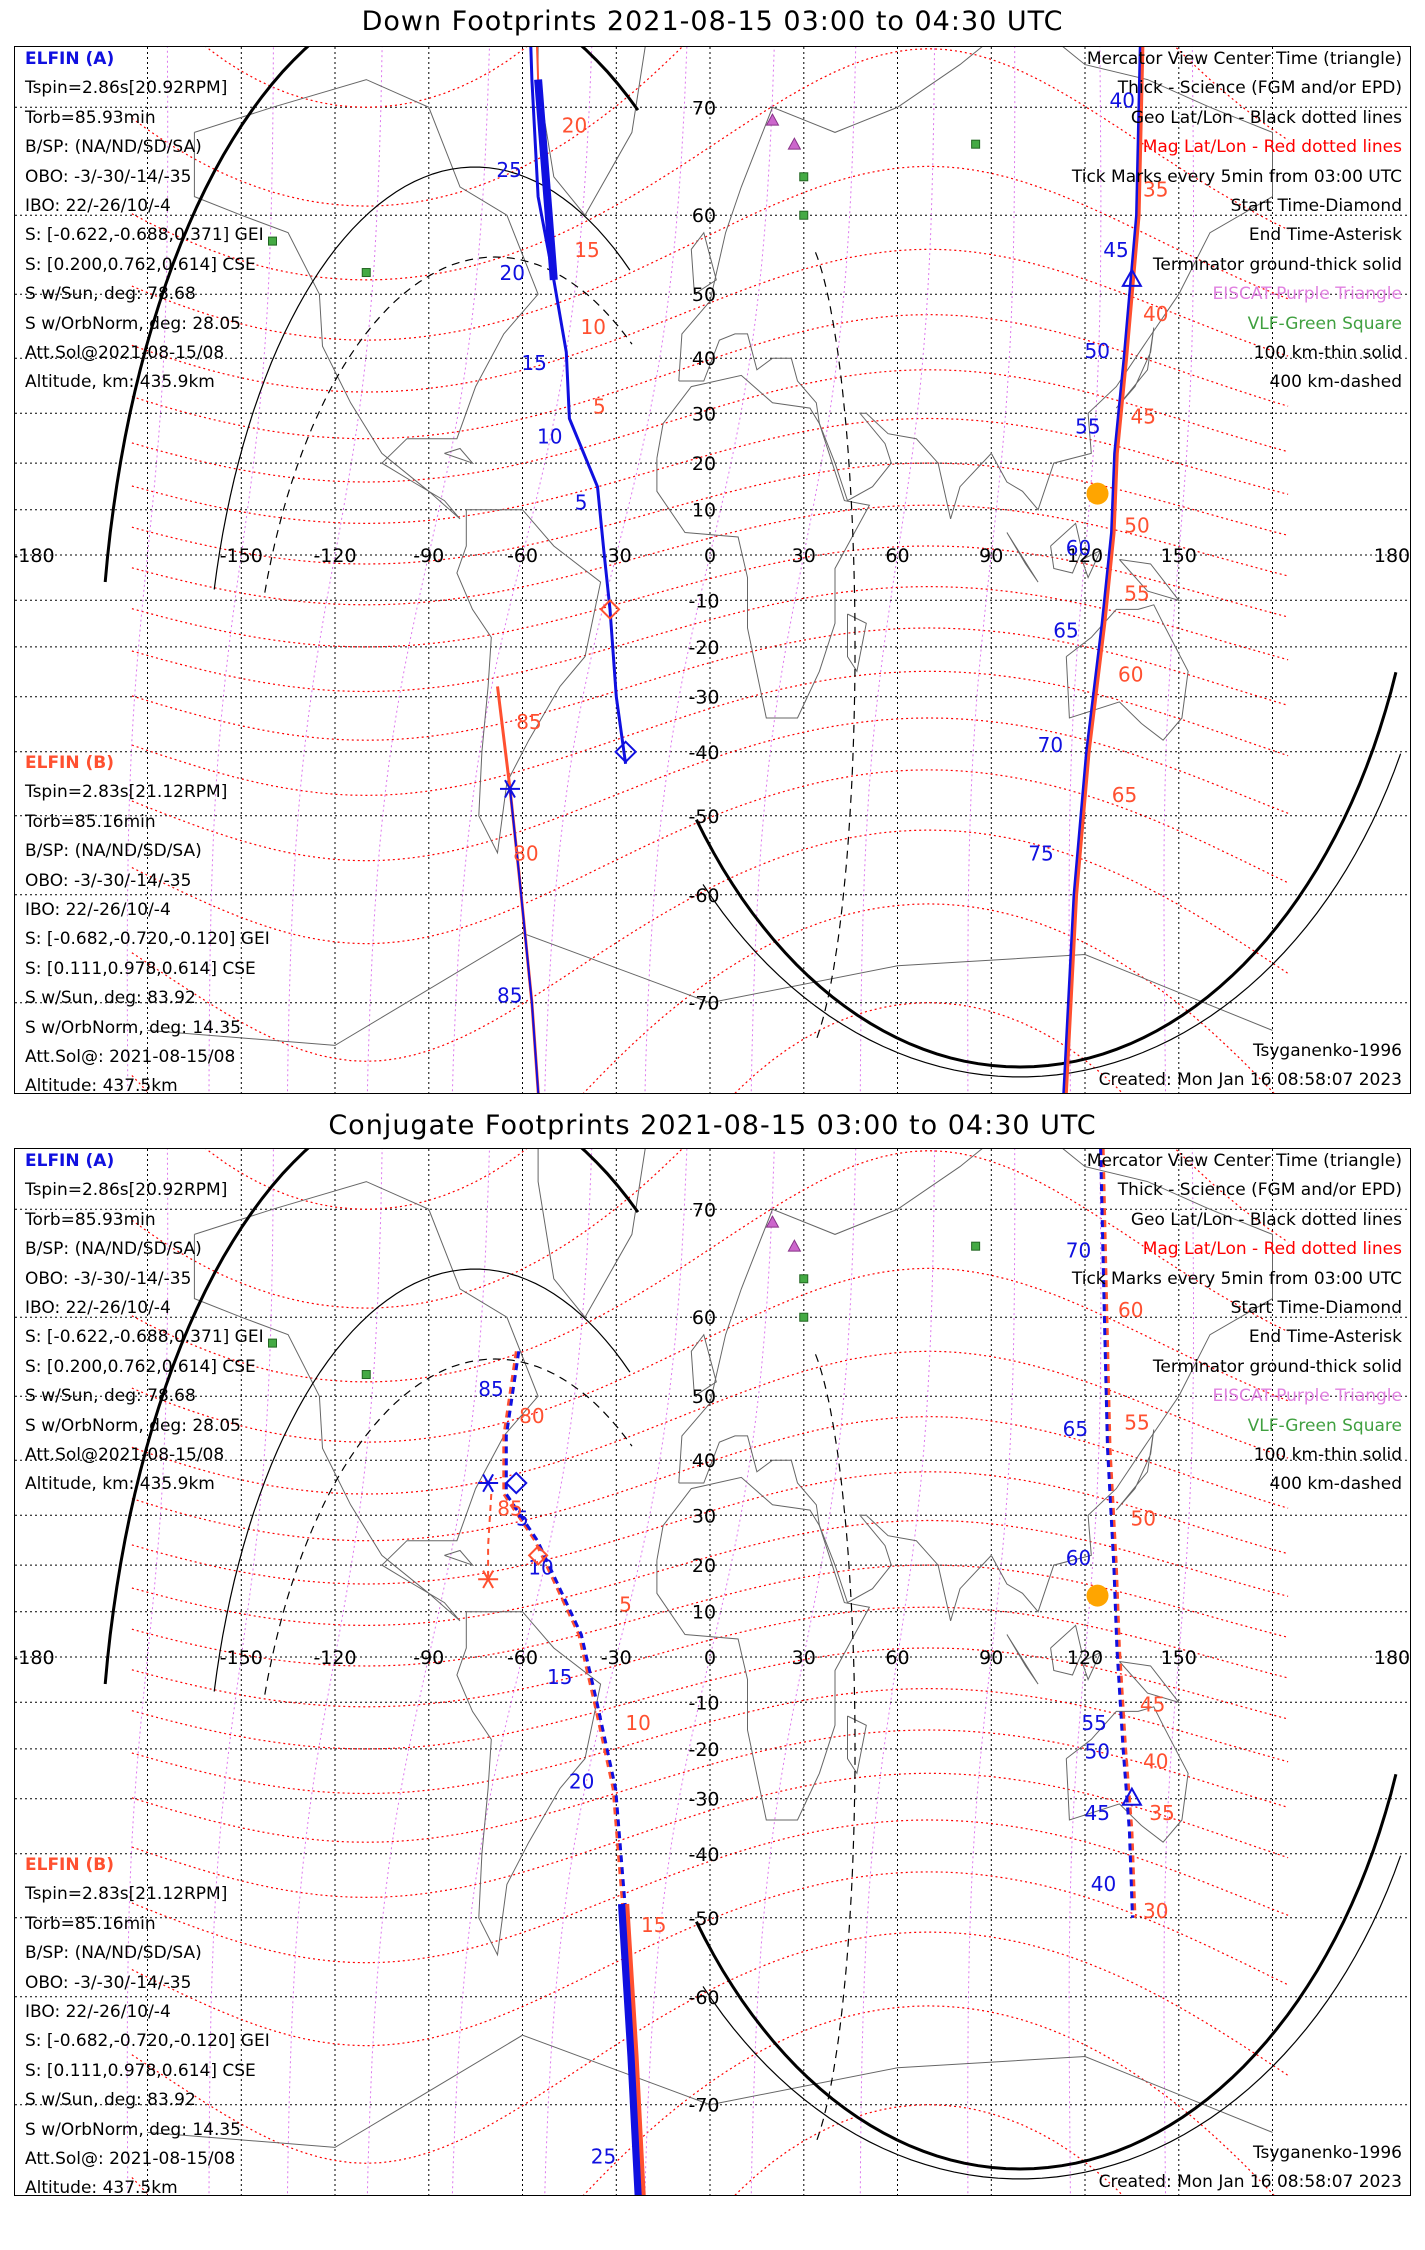  Describe the element at coordinates (1335, 382) in the screenshot. I see `legend-line: 400 km-dashed` at that location.